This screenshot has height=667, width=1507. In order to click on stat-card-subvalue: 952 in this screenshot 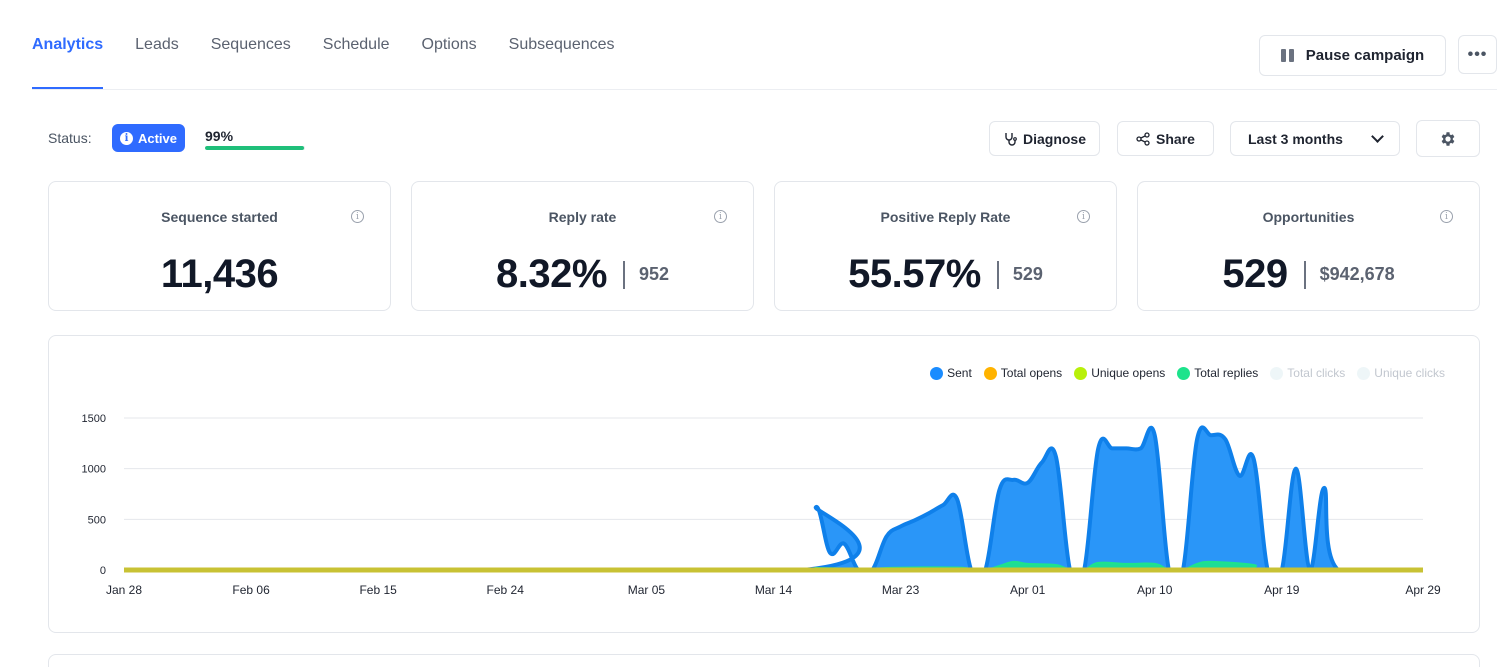, I will do `click(653, 274)`.